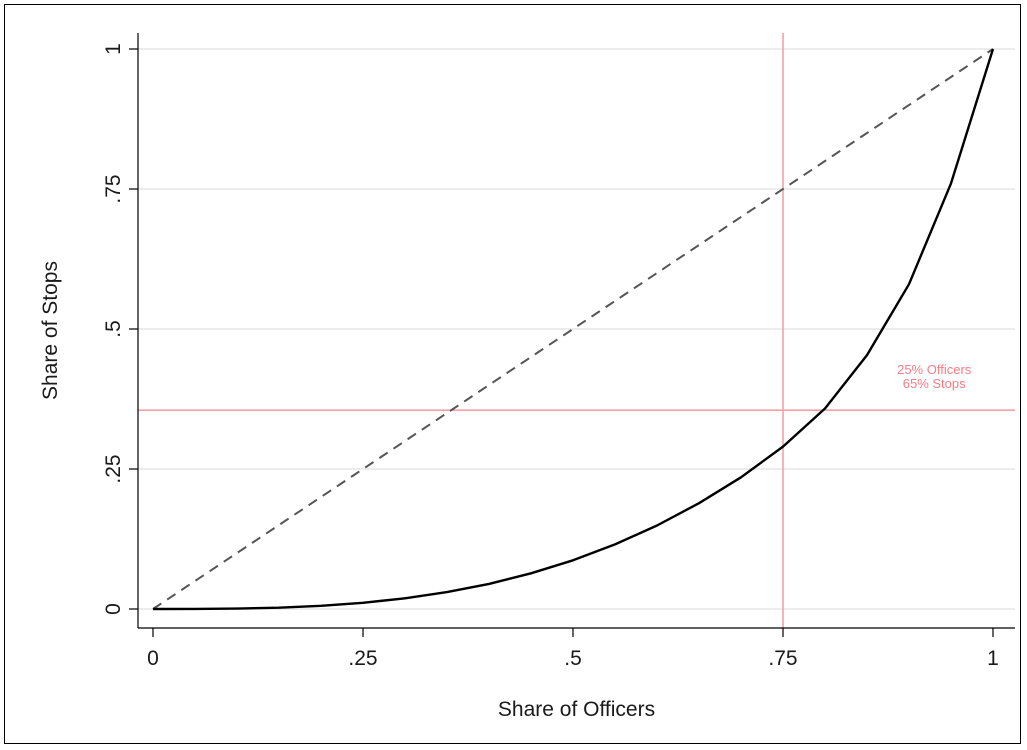 This screenshot has width=1027, height=750. What do you see at coordinates (573, 658) in the screenshot?
I see `x-tick-label-2: .5` at bounding box center [573, 658].